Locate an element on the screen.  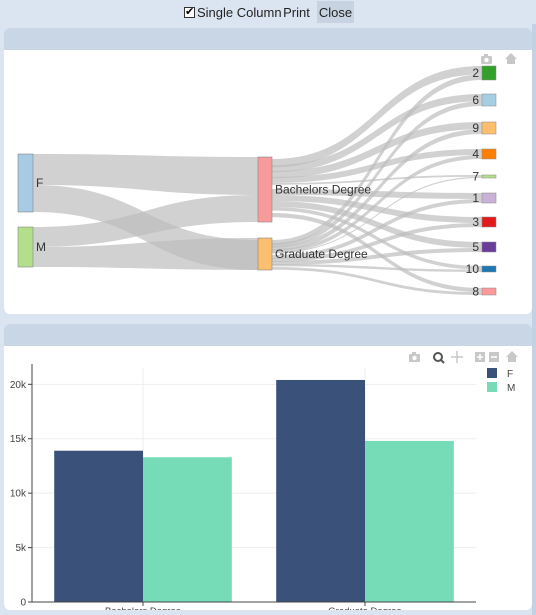
node-label-target-7: 7 is located at coordinates (475, 177).